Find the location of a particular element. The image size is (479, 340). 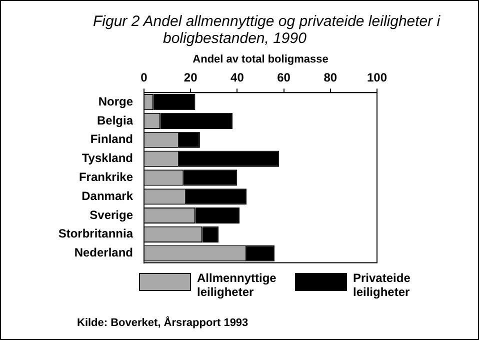

y-tick-label: Sverige is located at coordinates (112, 215).